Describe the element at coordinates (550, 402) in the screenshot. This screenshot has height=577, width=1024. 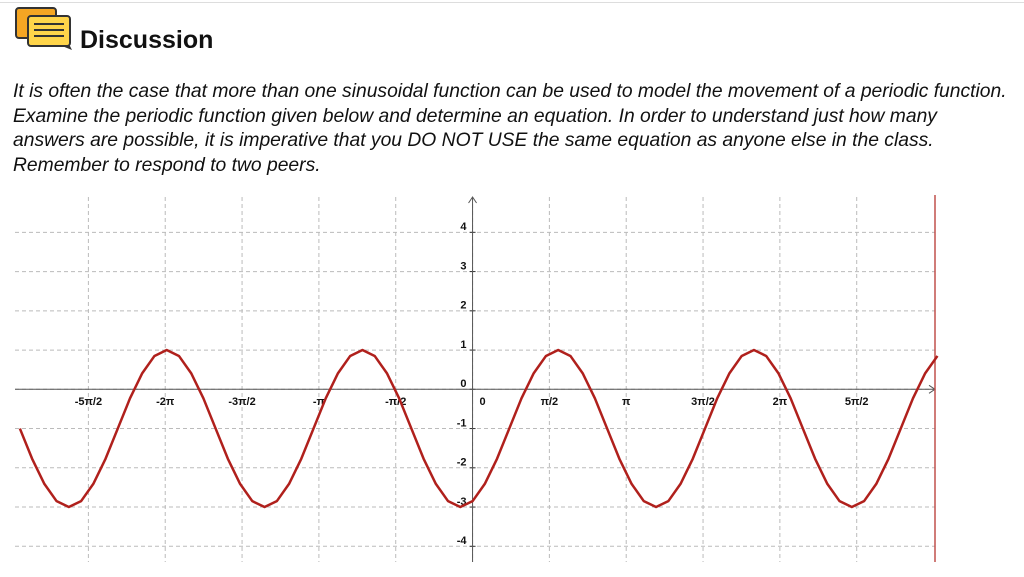
I see `x-tick-label: π/2` at that location.